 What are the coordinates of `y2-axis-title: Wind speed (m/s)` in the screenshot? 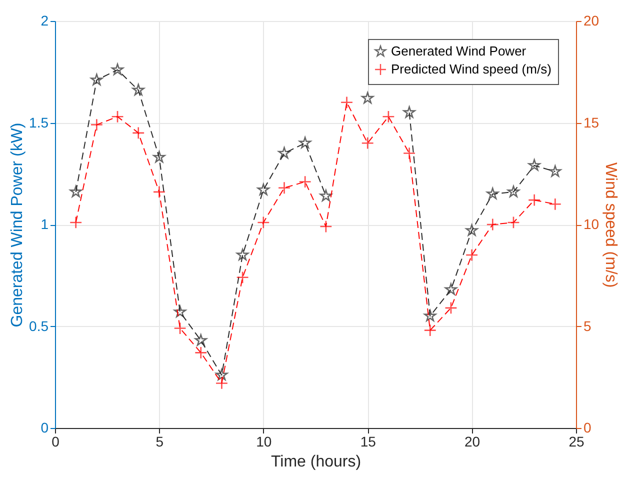 It's located at (611, 225).